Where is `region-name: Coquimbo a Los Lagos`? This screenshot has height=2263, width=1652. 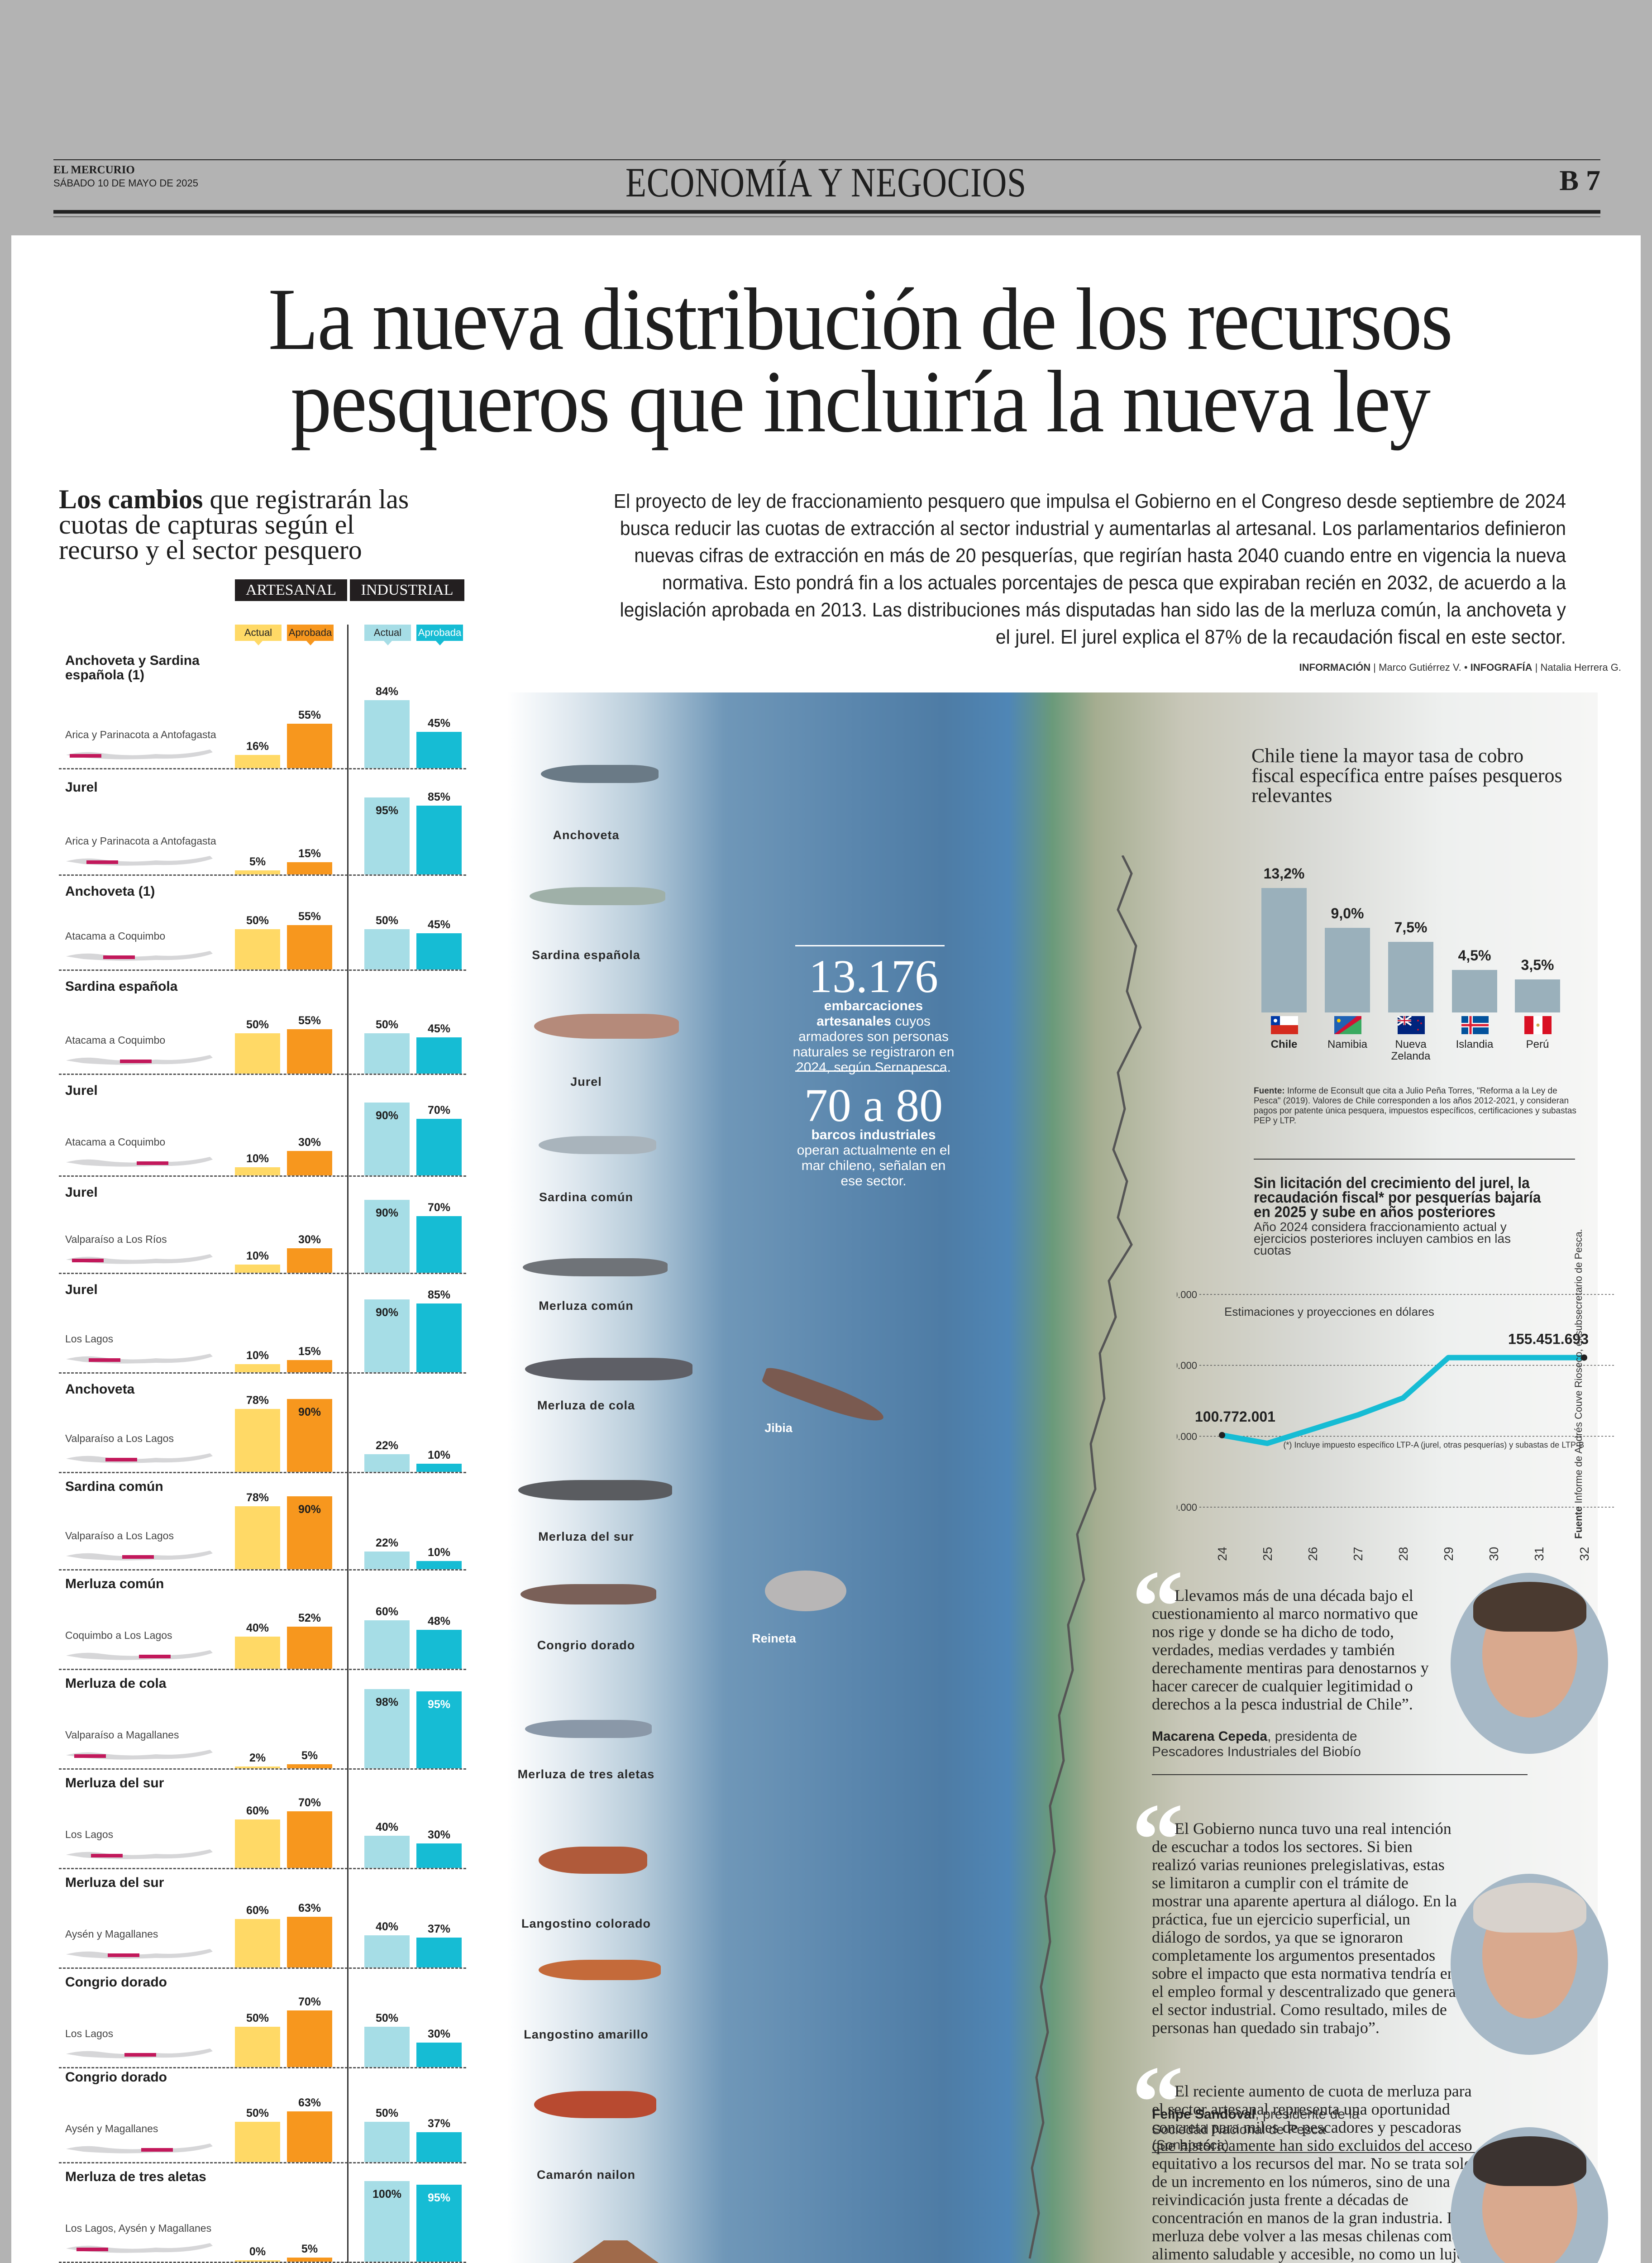
region-name: Coquimbo a Los Lagos is located at coordinates (118, 1635).